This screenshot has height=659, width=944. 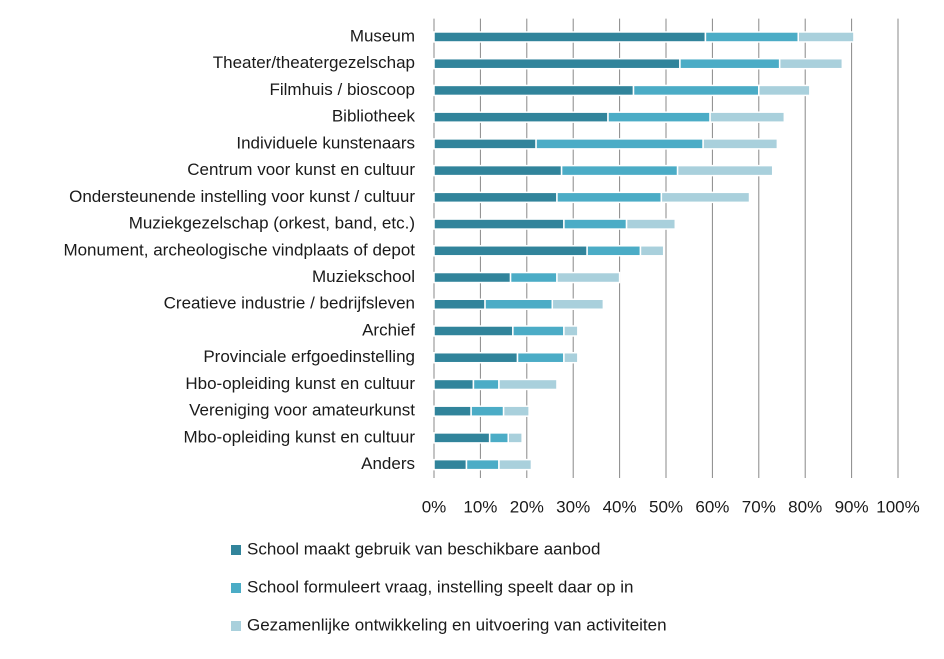 I want to click on y-tick-label: Centrum voor kunst en cultuur, so click(x=301, y=169).